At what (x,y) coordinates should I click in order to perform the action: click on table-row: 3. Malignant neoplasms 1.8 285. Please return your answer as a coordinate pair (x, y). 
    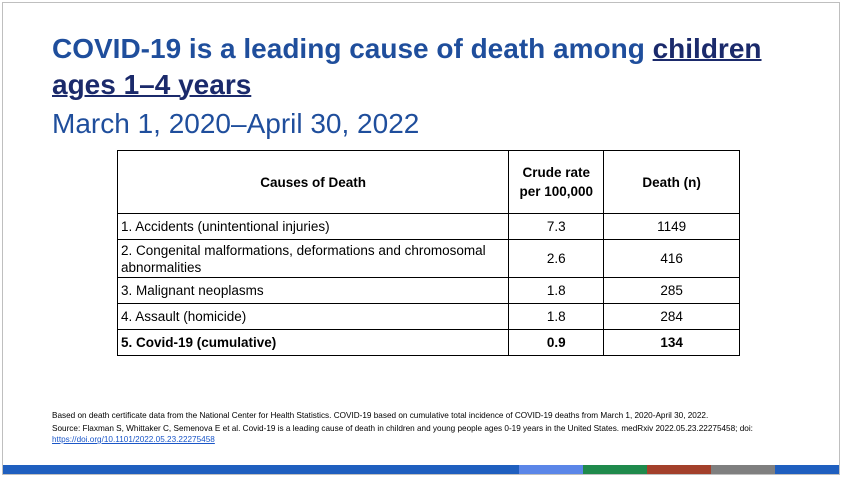
    Looking at the image, I should click on (428, 290).